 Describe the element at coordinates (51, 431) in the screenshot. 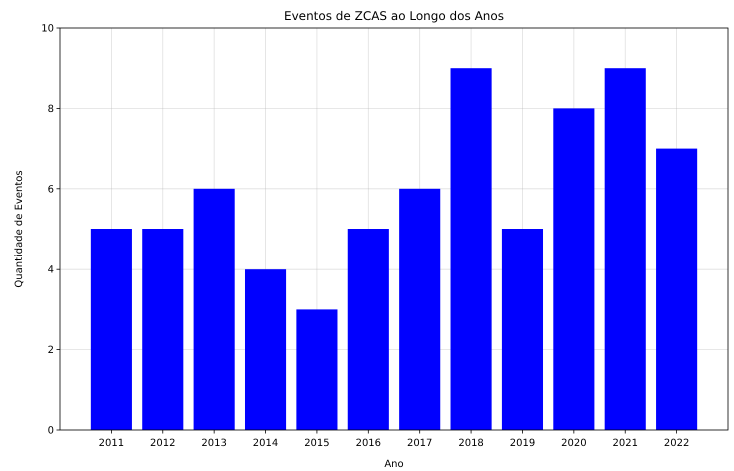

I see `y-tick-label: 0` at that location.